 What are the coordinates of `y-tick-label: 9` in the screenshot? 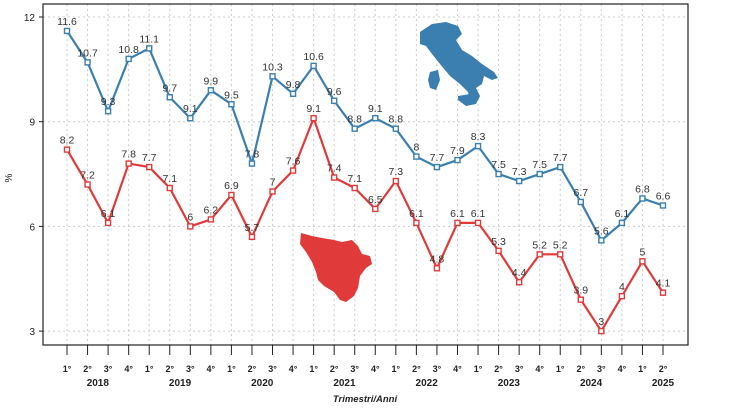 It's located at (32, 123).